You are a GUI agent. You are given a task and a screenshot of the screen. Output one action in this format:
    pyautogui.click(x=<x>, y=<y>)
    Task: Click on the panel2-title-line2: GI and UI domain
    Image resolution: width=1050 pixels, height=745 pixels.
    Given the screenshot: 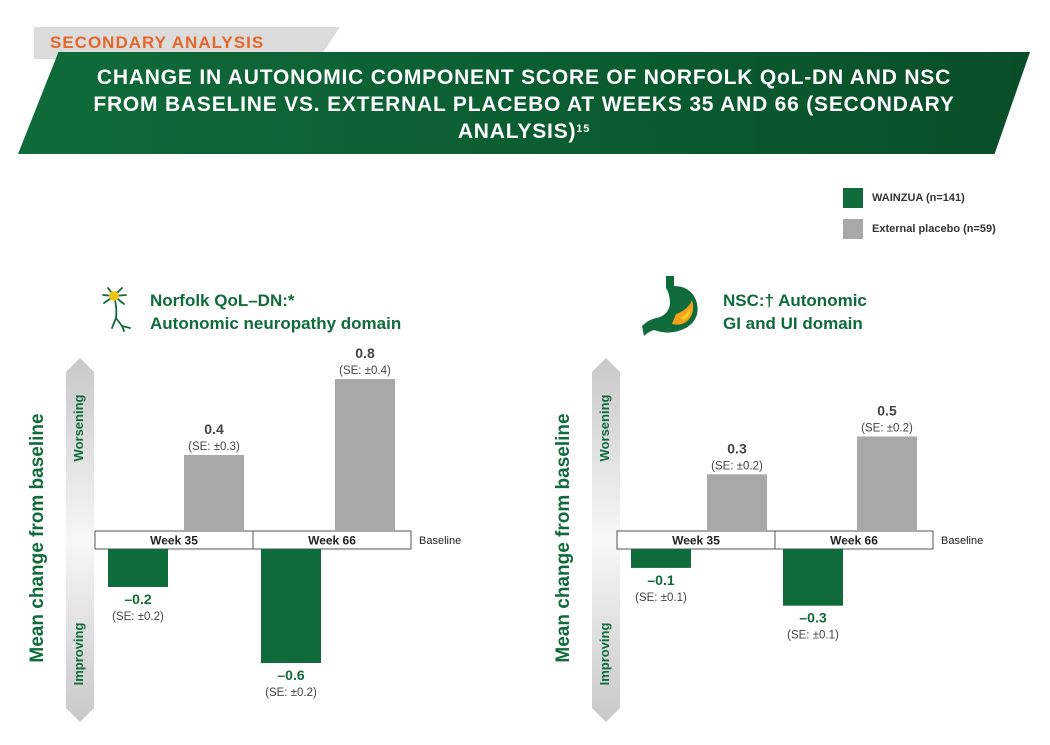 What is the action you would take?
    pyautogui.click(x=793, y=323)
    